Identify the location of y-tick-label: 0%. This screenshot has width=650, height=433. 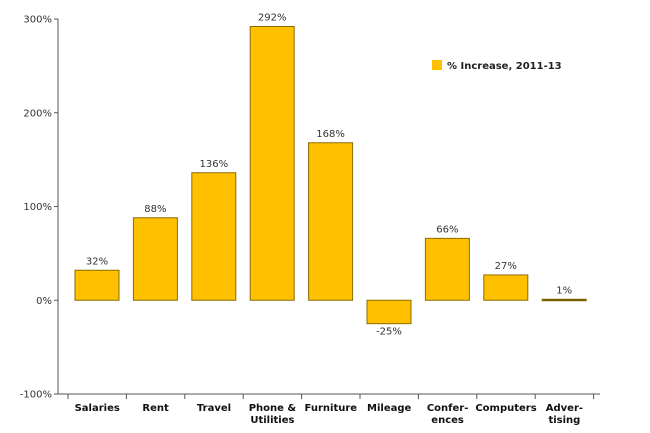
(44, 301).